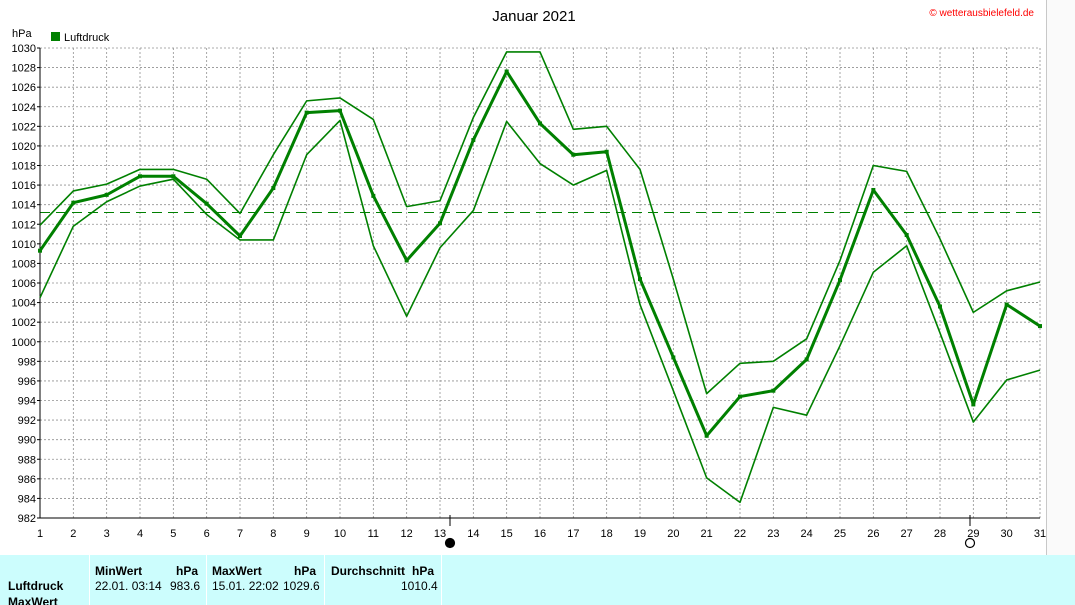 Image resolution: width=1075 pixels, height=605 pixels. Describe the element at coordinates (119, 571) in the screenshot. I see `min-header: MinWert` at that location.